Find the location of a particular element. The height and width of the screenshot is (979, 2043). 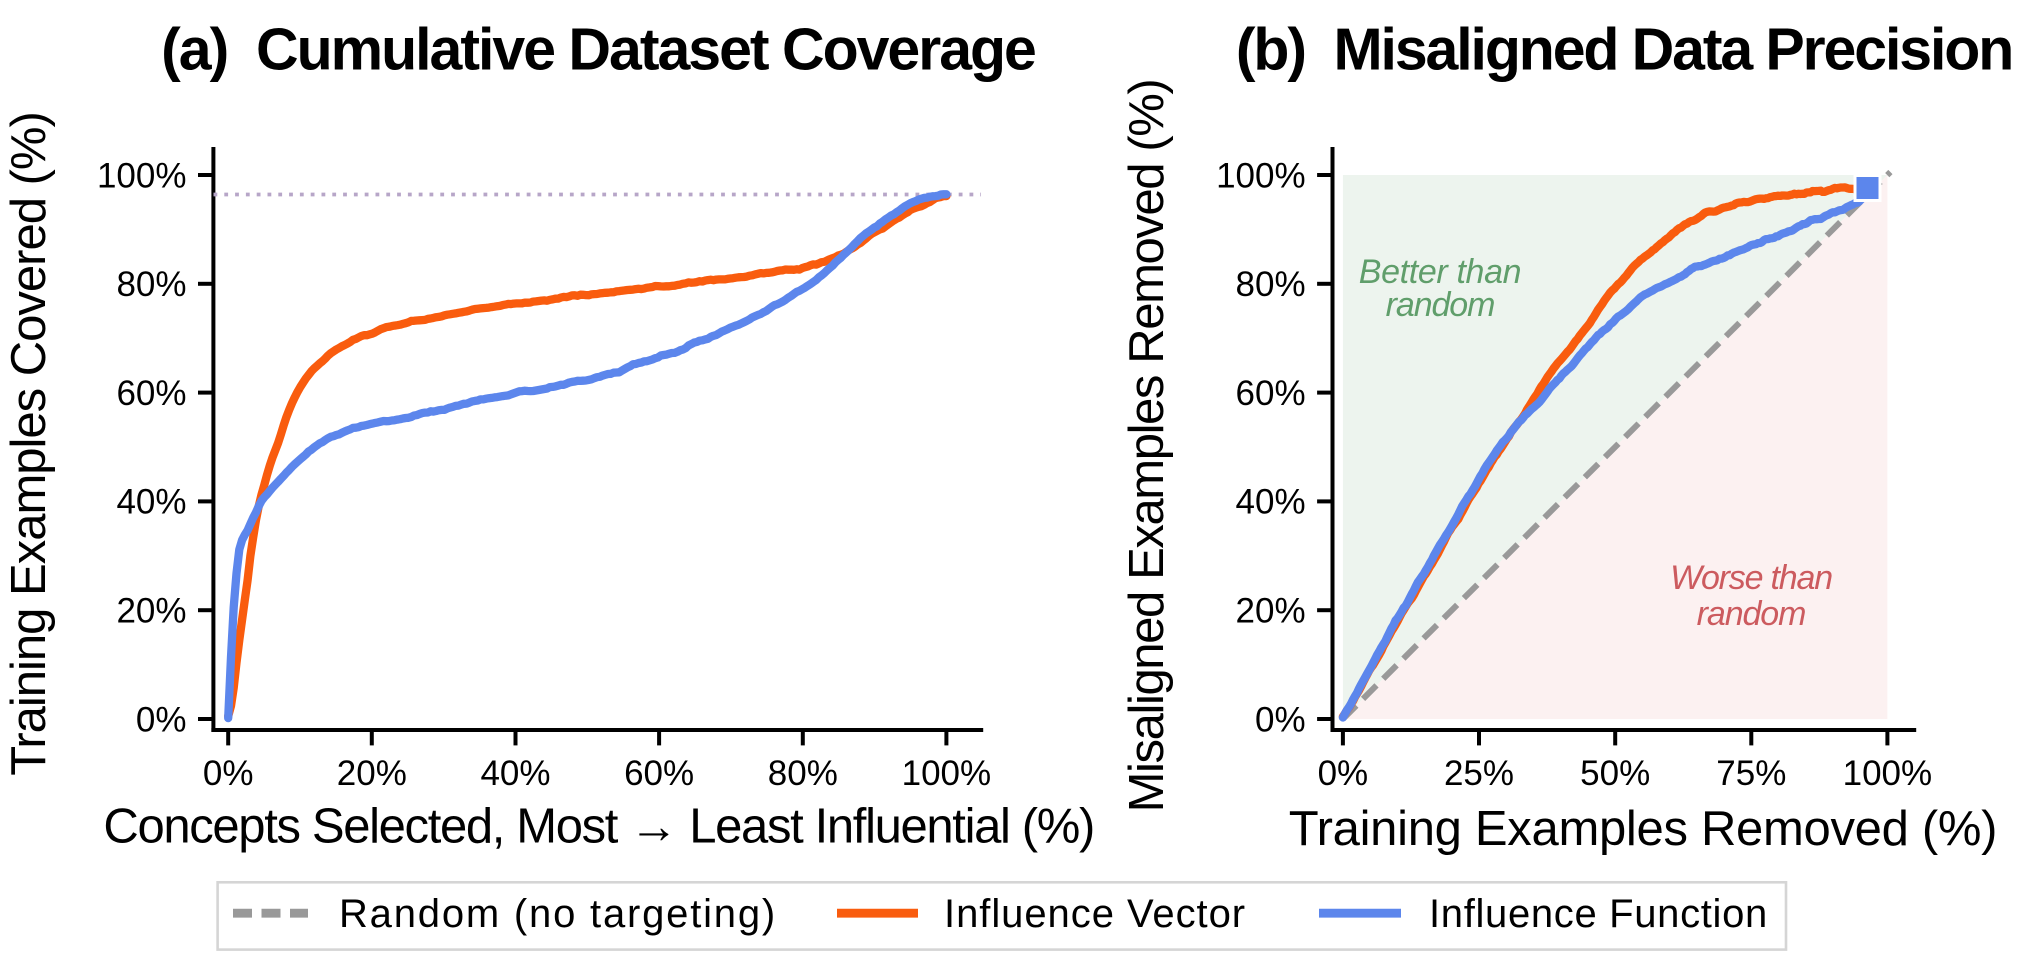

svg-text: Training Examples Covered (%) is located at coordinates (29, 444).